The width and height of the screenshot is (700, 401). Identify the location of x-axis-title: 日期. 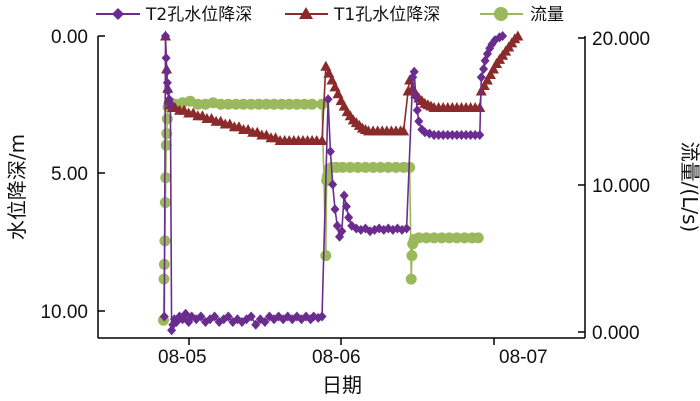
(342, 385).